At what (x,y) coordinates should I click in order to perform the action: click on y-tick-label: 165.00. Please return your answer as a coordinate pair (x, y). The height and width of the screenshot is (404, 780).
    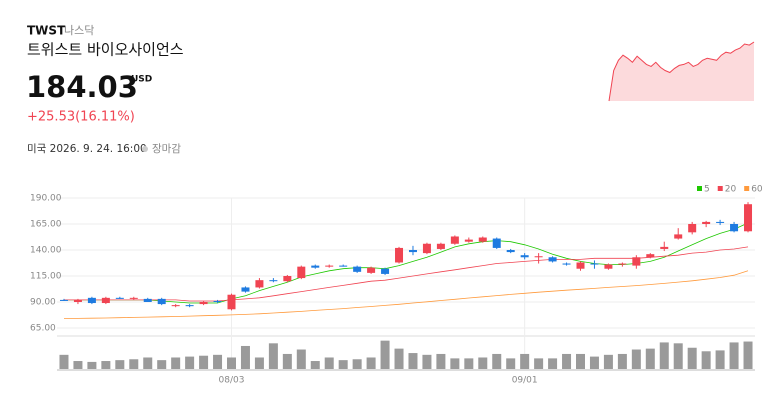
    Looking at the image, I should click on (46, 225).